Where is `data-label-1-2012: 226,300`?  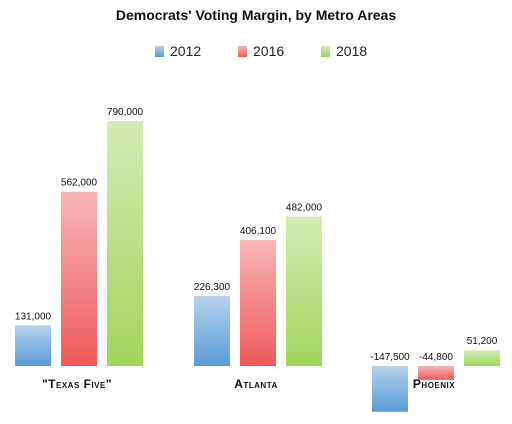
data-label-1-2012: 226,300 is located at coordinates (212, 287).